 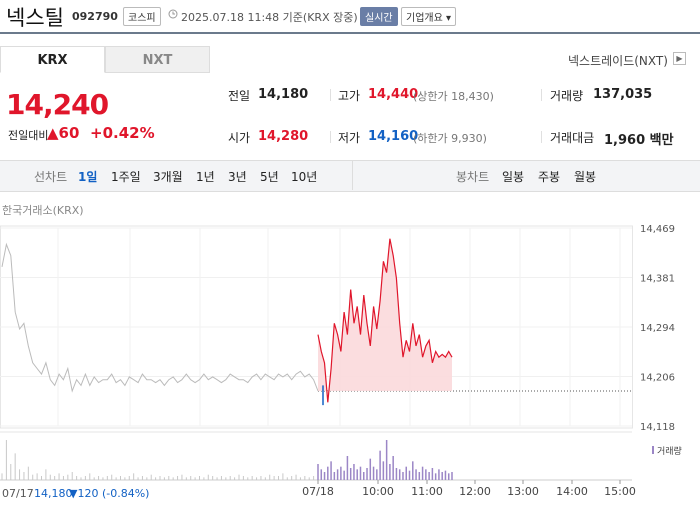 I want to click on x-tick-label: 10:00, so click(x=378, y=491).